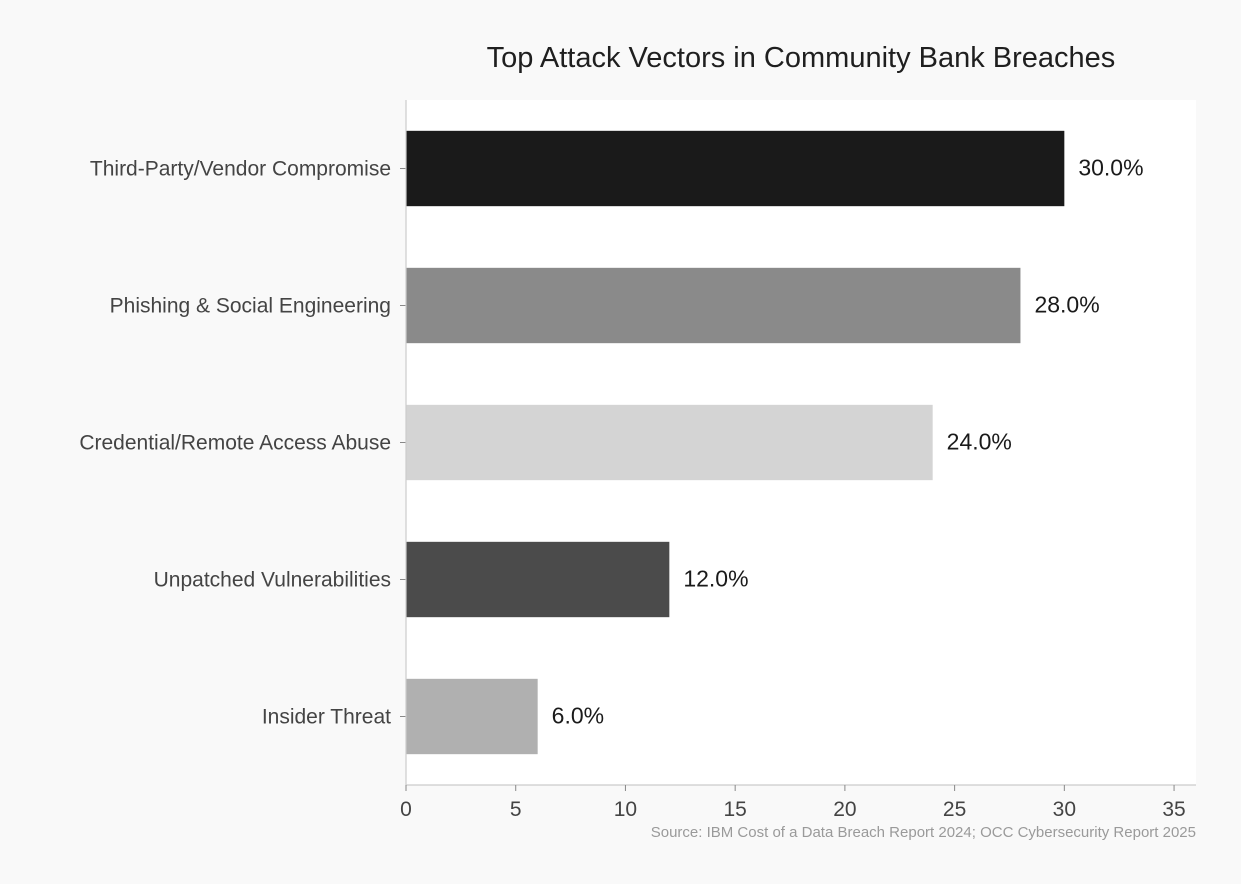  I want to click on x-tick-label: 25, so click(954, 809).